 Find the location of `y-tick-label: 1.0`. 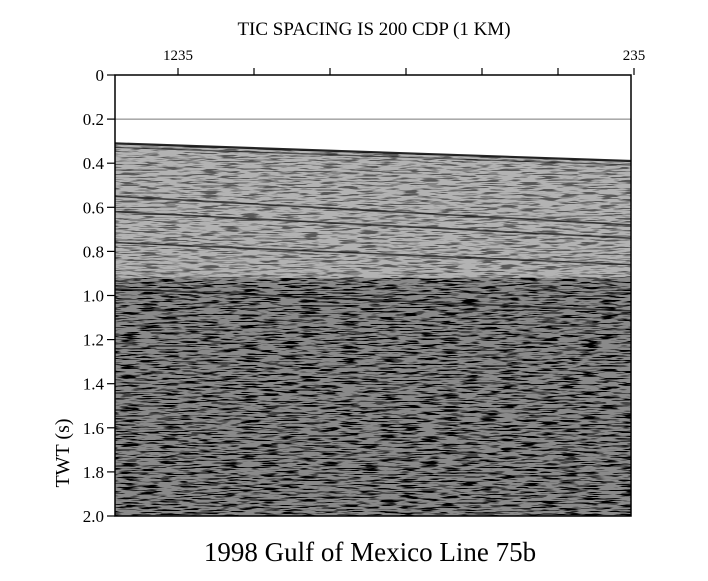

y-tick-label: 1.0 is located at coordinates (93, 296).